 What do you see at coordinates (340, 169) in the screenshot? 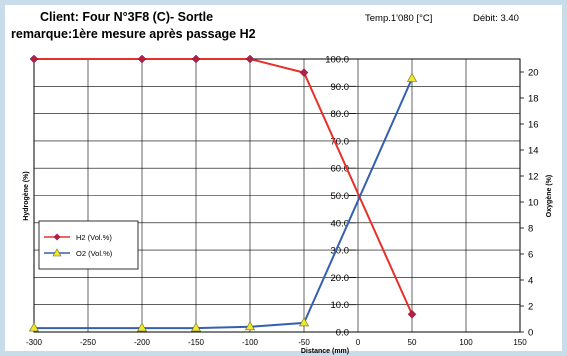
I see `y-tick-label: 60.0` at bounding box center [340, 169].